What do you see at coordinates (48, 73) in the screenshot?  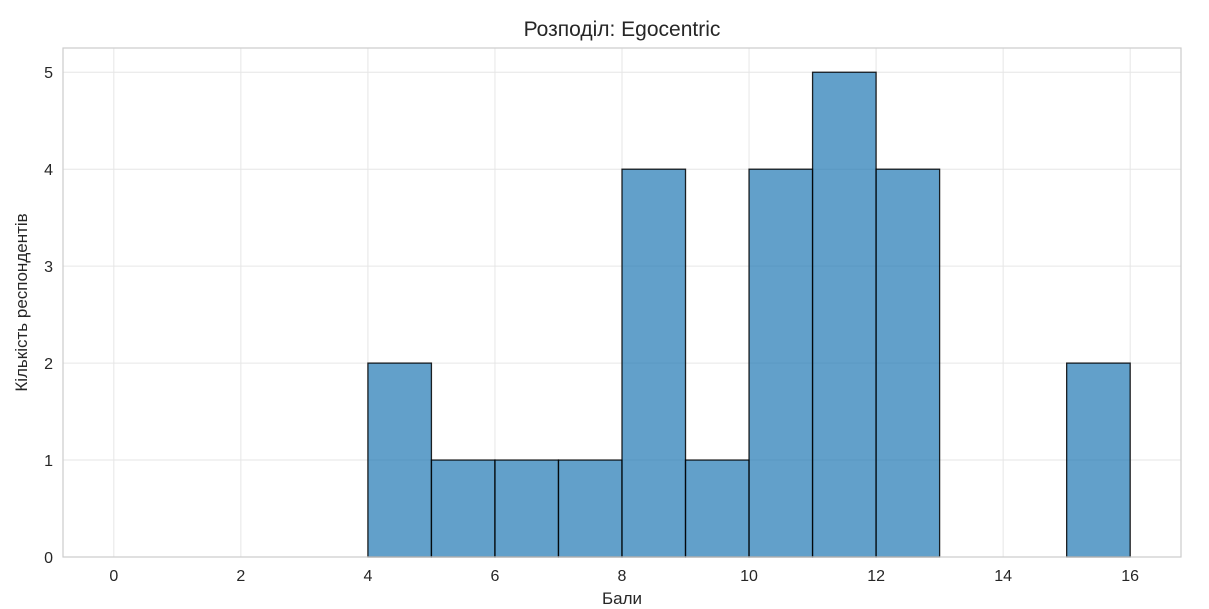 I see `y-tick-label: 5` at bounding box center [48, 73].